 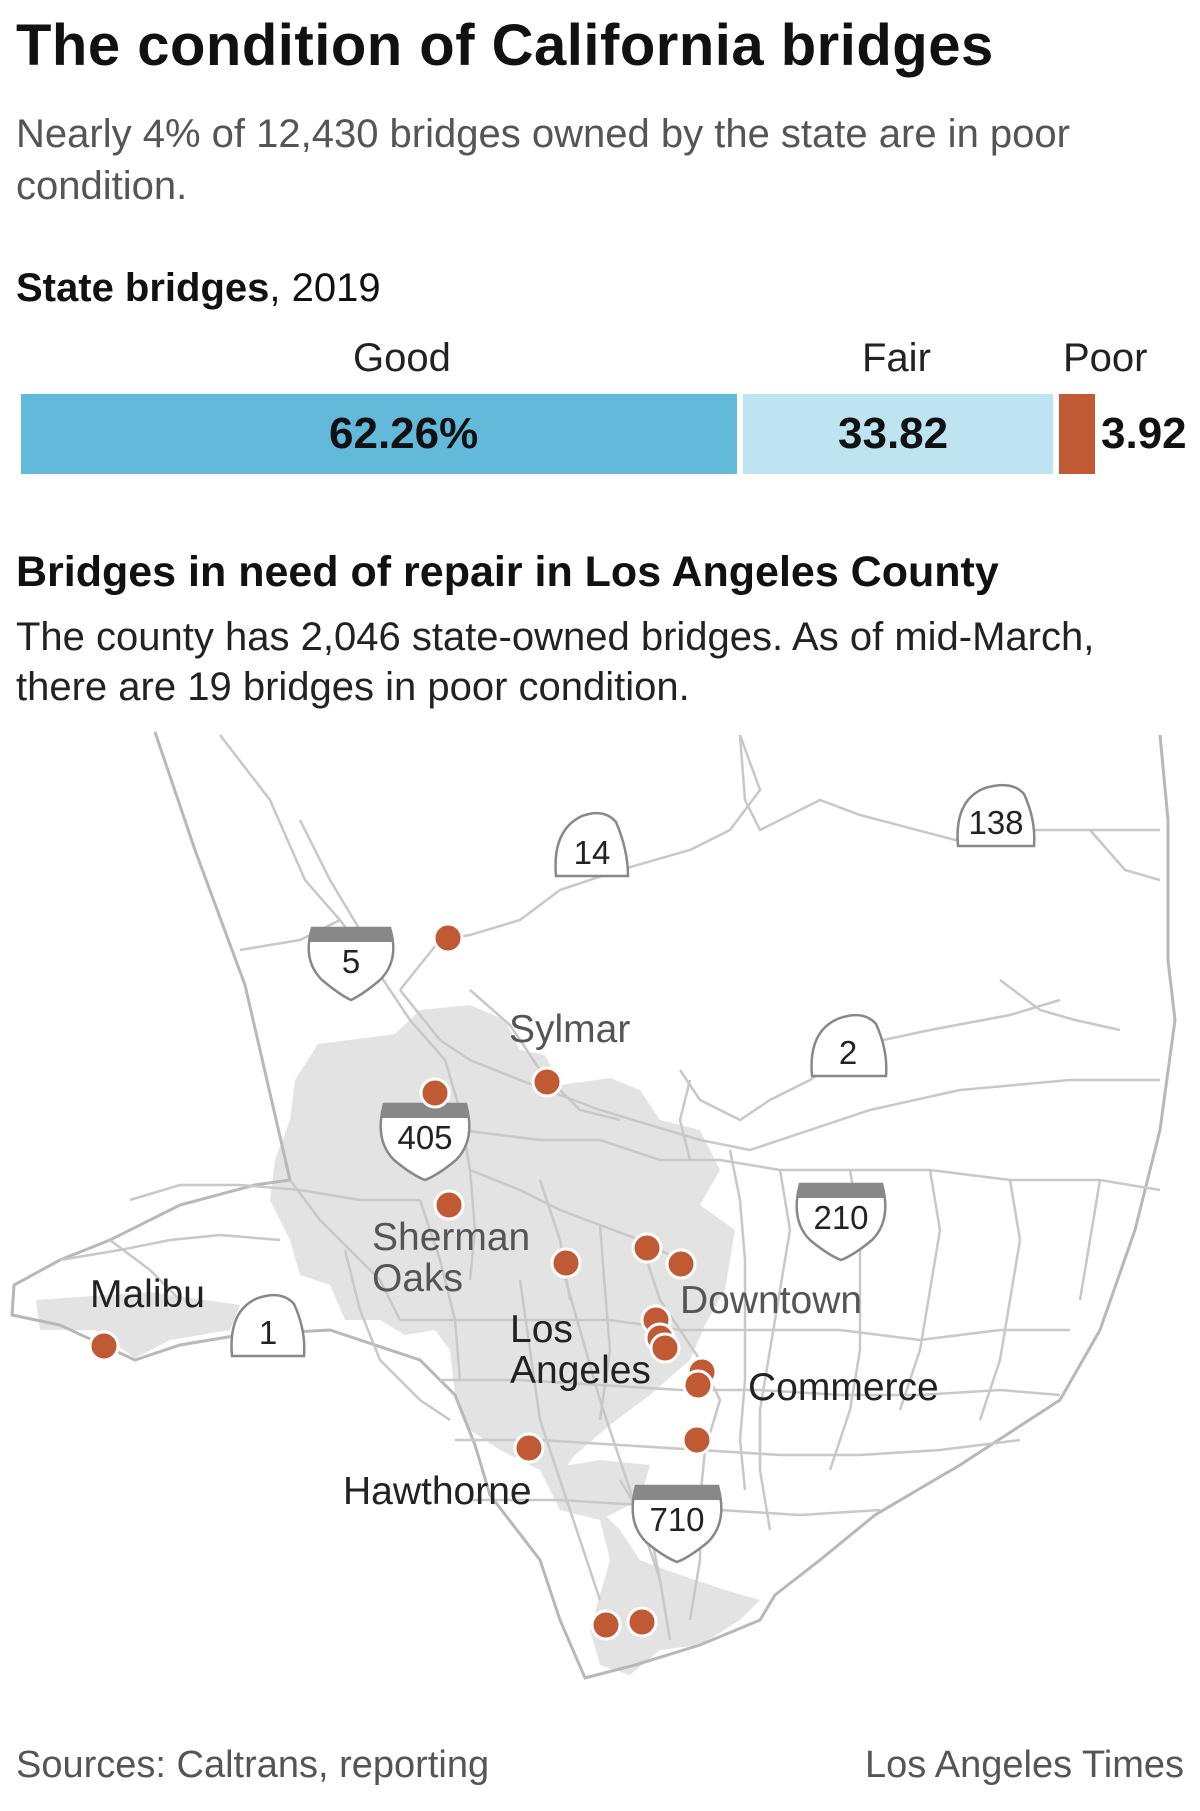 I want to click on category-label-poor: Poor, so click(x=1105, y=358).